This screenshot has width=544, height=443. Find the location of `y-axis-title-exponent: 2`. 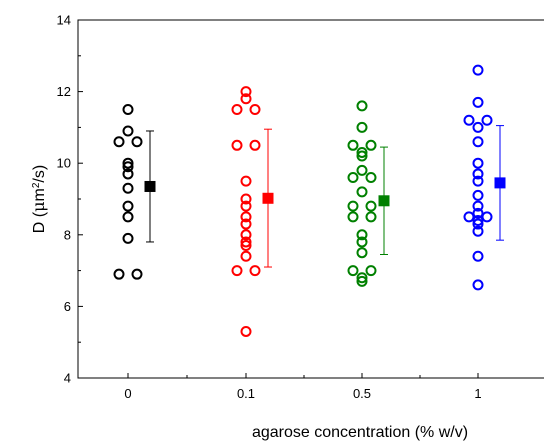

y-axis-title-exponent: 2 is located at coordinates (36, 185).